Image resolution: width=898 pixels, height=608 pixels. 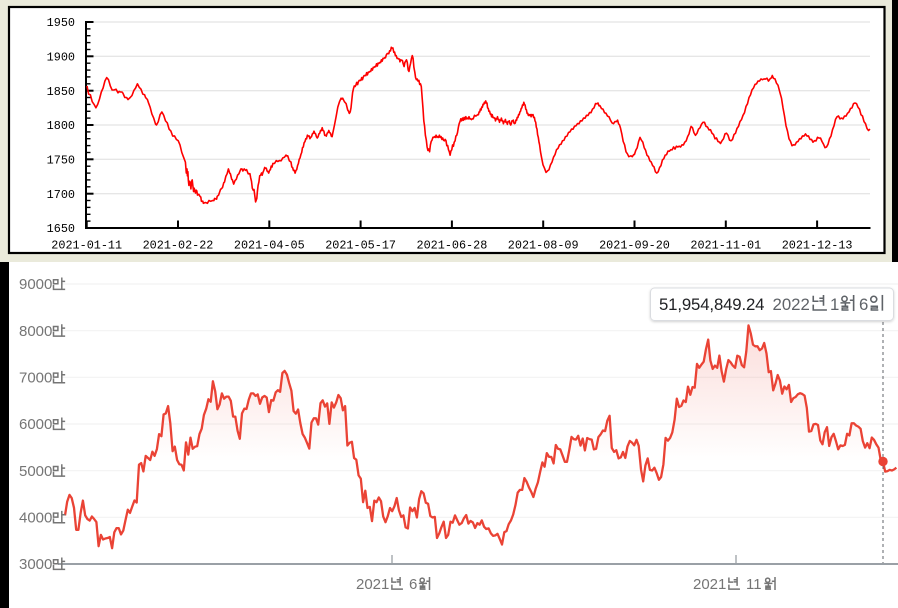 What do you see at coordinates (35, 378) in the screenshot?
I see `svg-text: 7000` at bounding box center [35, 378].